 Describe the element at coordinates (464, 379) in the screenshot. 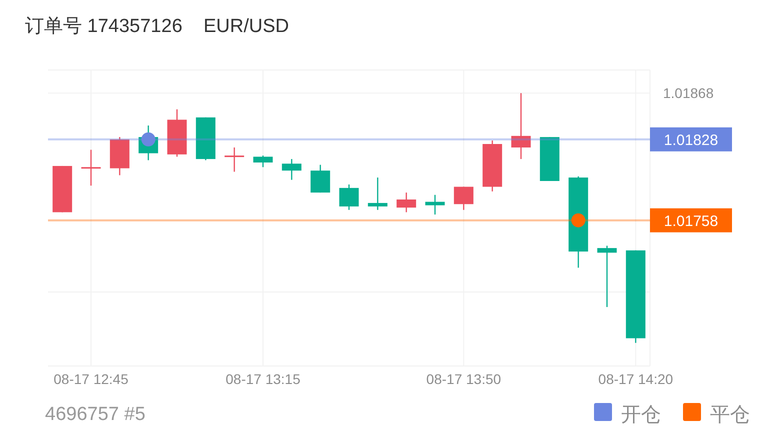

I see `x-tick-label: 08-17 13:50` at that location.